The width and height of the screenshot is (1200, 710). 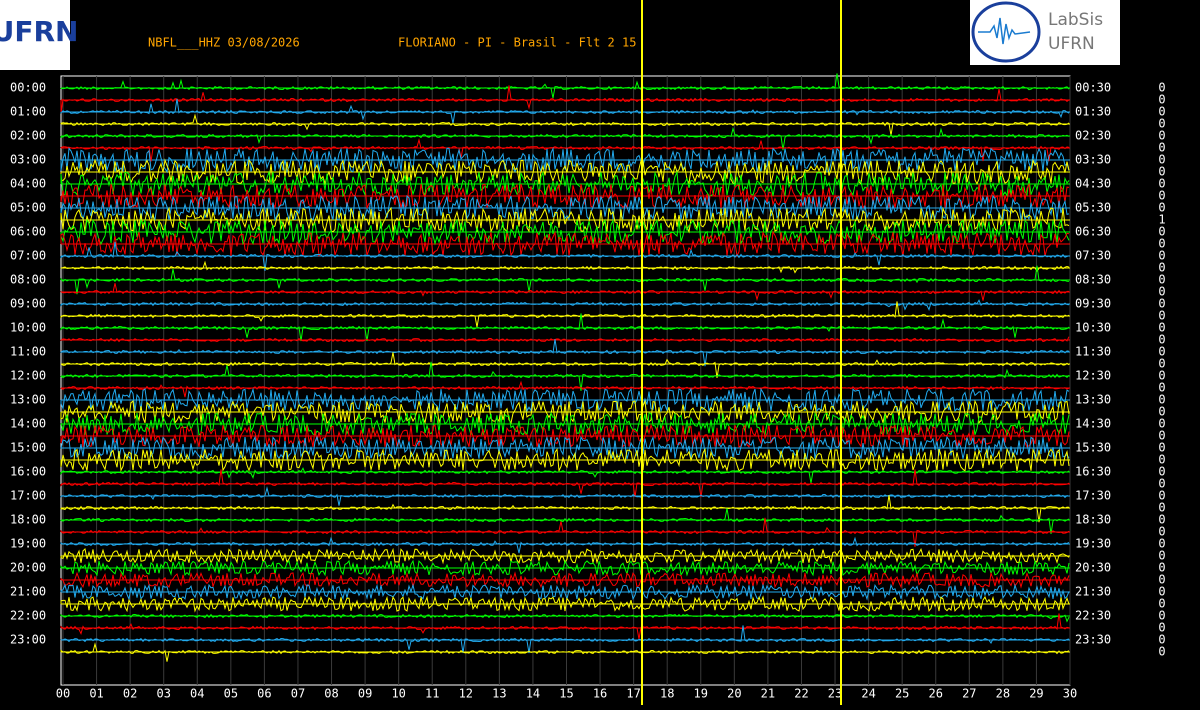 I want to click on right-time-label: 08:30, so click(x=1093, y=280).